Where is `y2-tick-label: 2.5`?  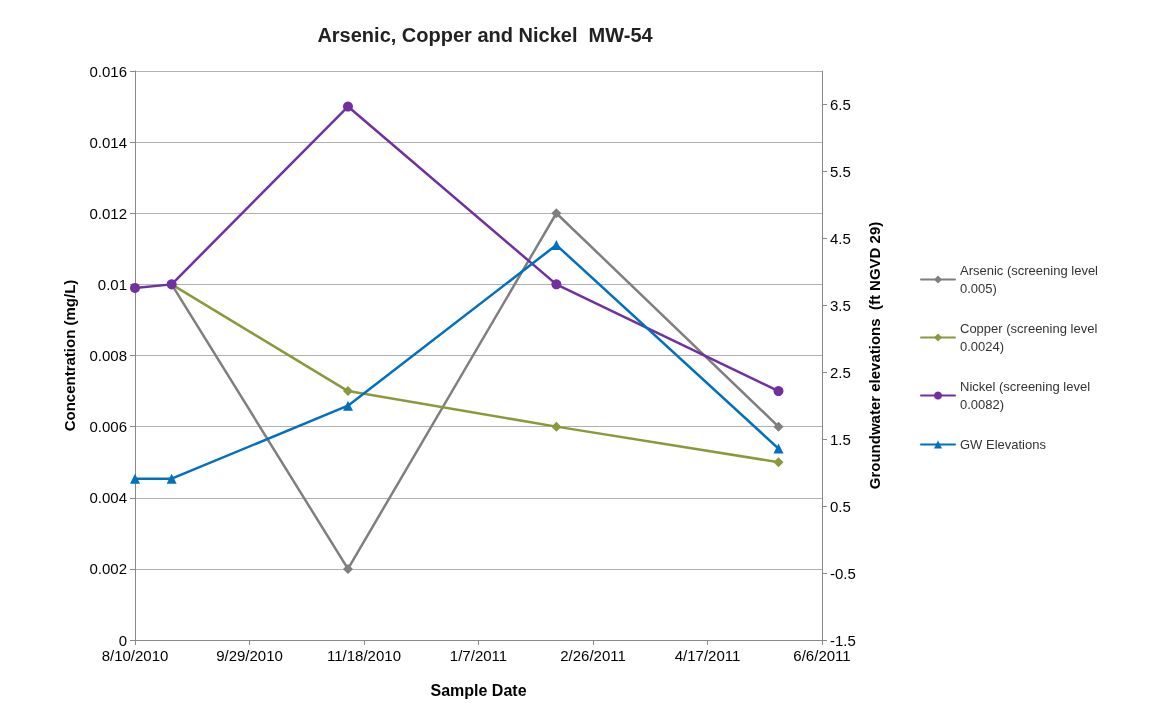
y2-tick-label: 2.5 is located at coordinates (840, 372).